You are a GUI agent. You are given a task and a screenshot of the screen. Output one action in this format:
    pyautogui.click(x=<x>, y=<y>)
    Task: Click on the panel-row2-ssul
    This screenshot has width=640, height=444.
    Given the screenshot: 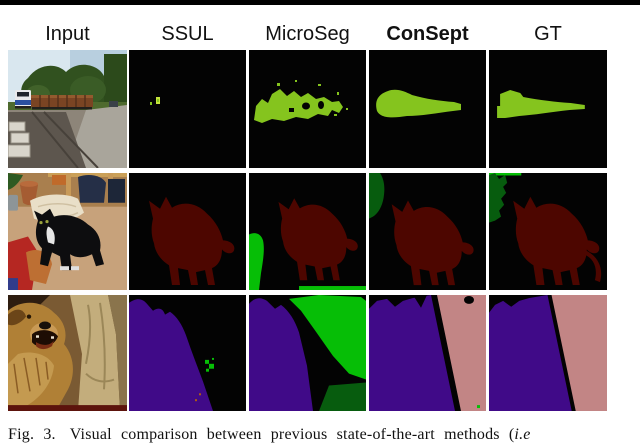 What is the action you would take?
    pyautogui.click(x=187, y=231)
    